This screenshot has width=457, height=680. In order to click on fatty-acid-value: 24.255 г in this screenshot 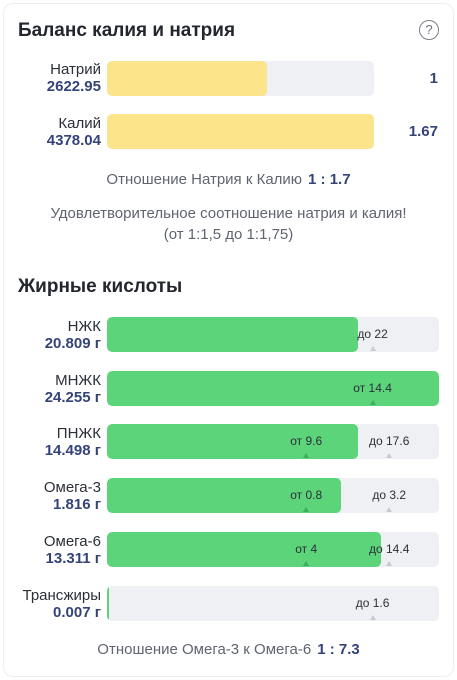, I will do `click(72, 397)`.